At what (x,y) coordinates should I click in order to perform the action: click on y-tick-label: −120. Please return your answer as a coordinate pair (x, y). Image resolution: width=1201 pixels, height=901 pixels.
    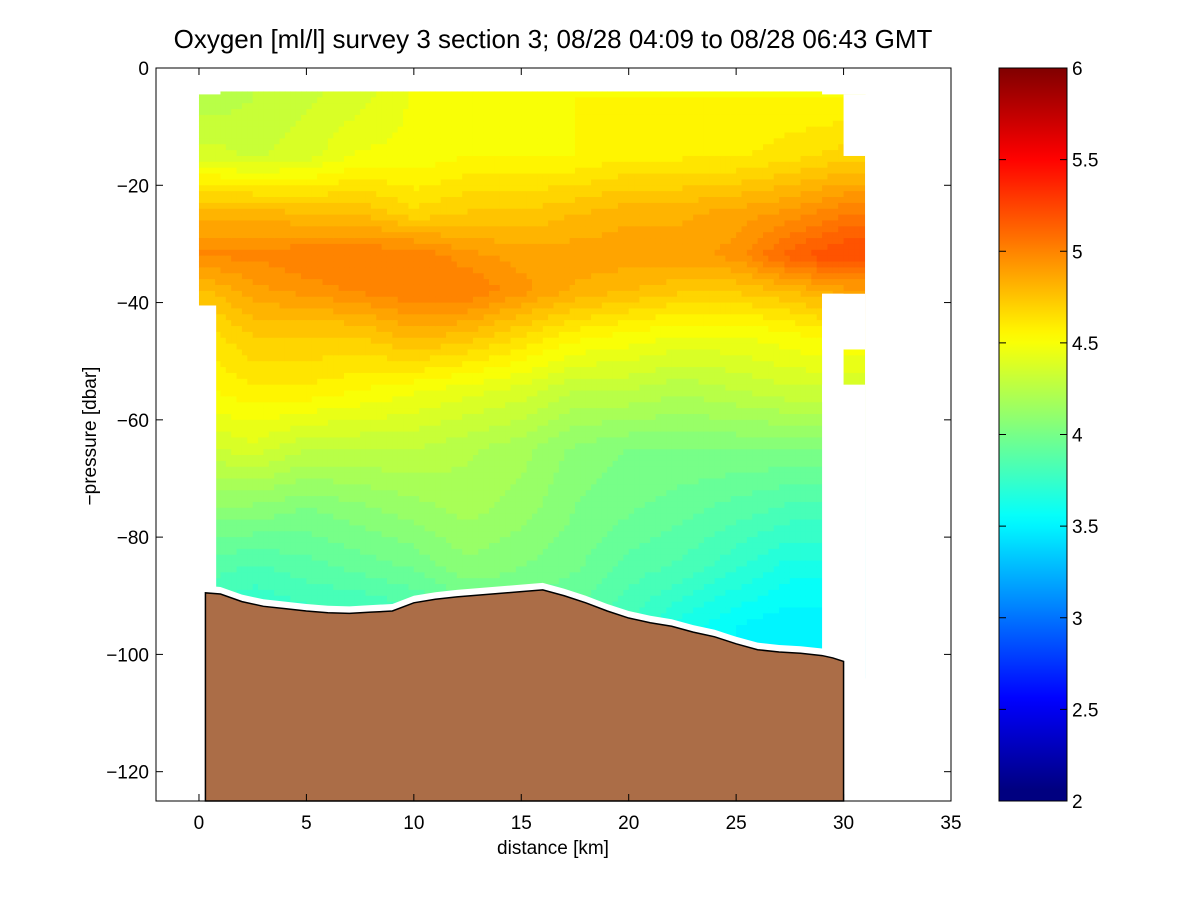
    Looking at the image, I should click on (127, 773).